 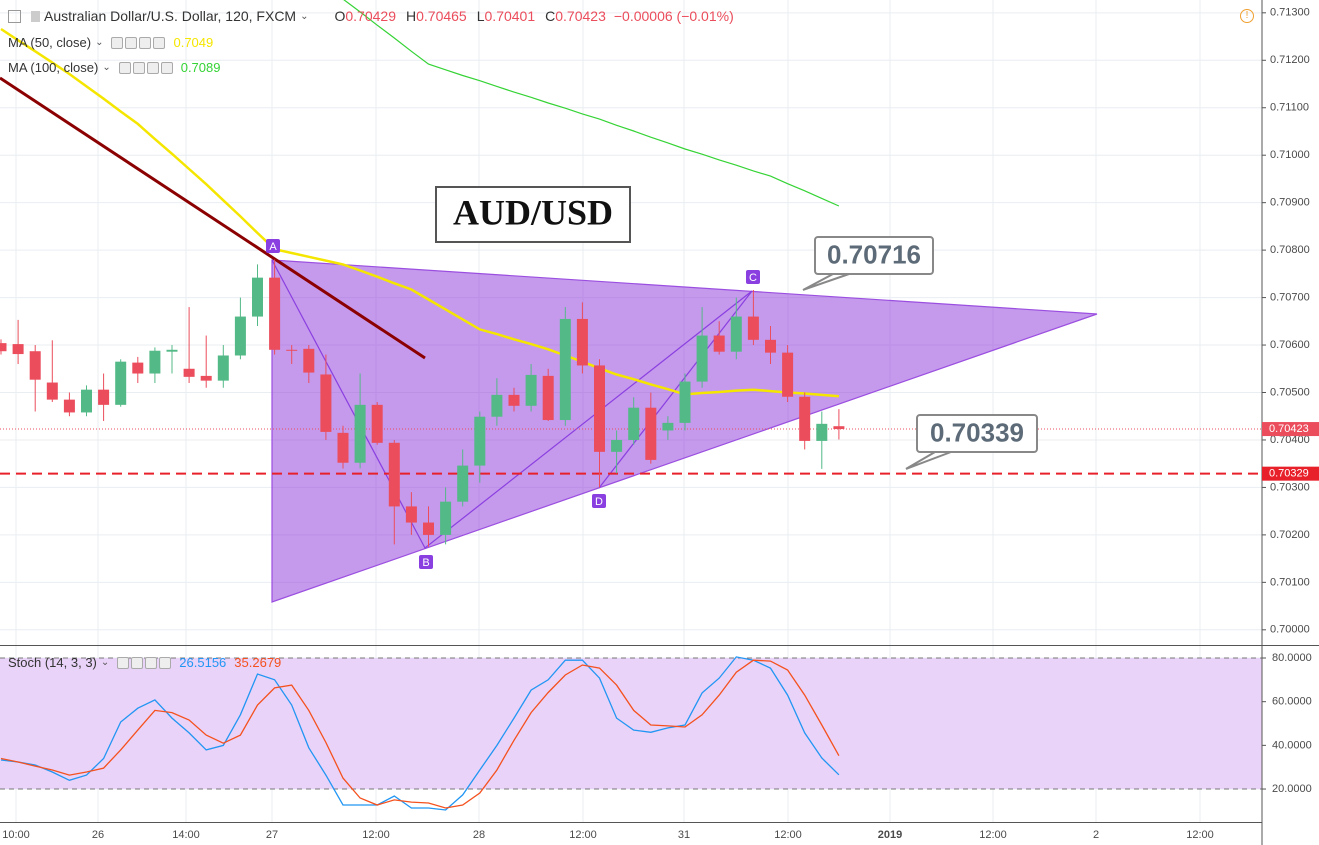 What do you see at coordinates (35, 16) in the screenshot?
I see `symbol-icon` at bounding box center [35, 16].